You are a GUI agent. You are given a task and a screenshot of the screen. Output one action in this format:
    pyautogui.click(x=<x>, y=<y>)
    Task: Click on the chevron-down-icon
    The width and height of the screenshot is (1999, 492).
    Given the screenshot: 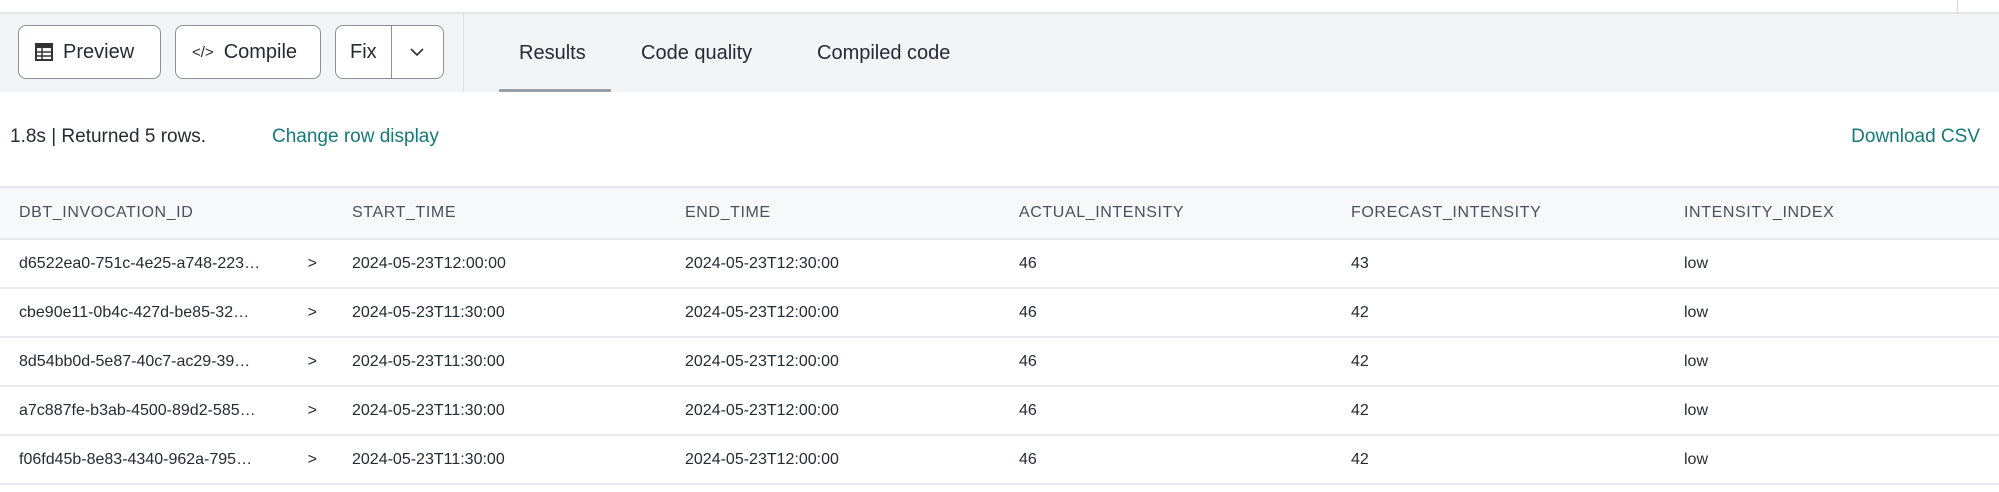 What is the action you would take?
    pyautogui.click(x=417, y=52)
    